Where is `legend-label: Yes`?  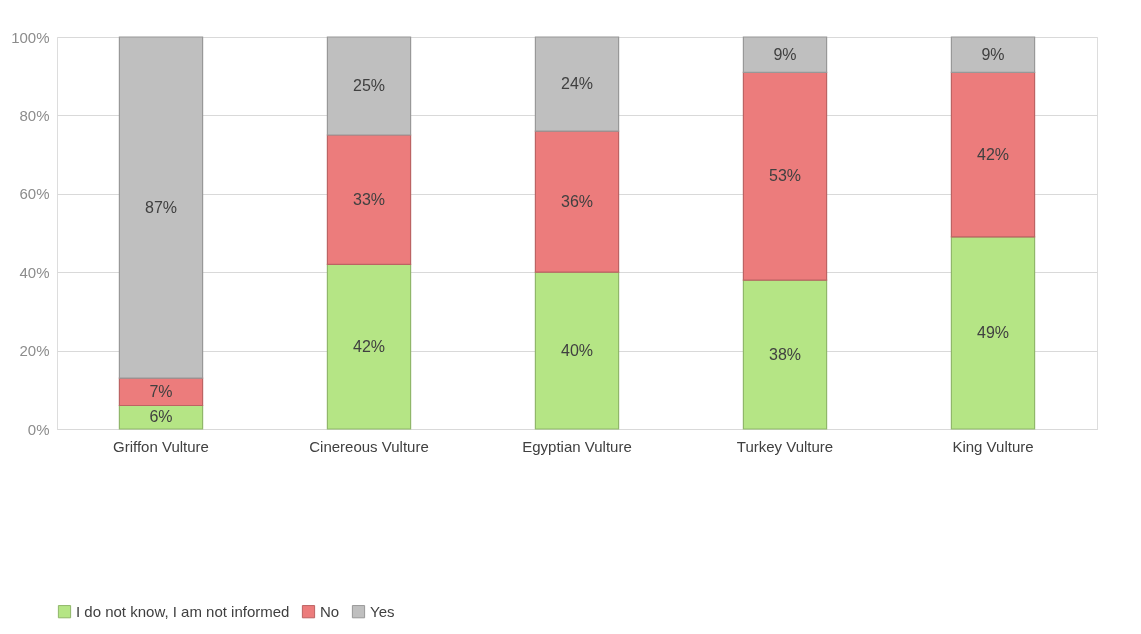 legend-label: Yes is located at coordinates (382, 611).